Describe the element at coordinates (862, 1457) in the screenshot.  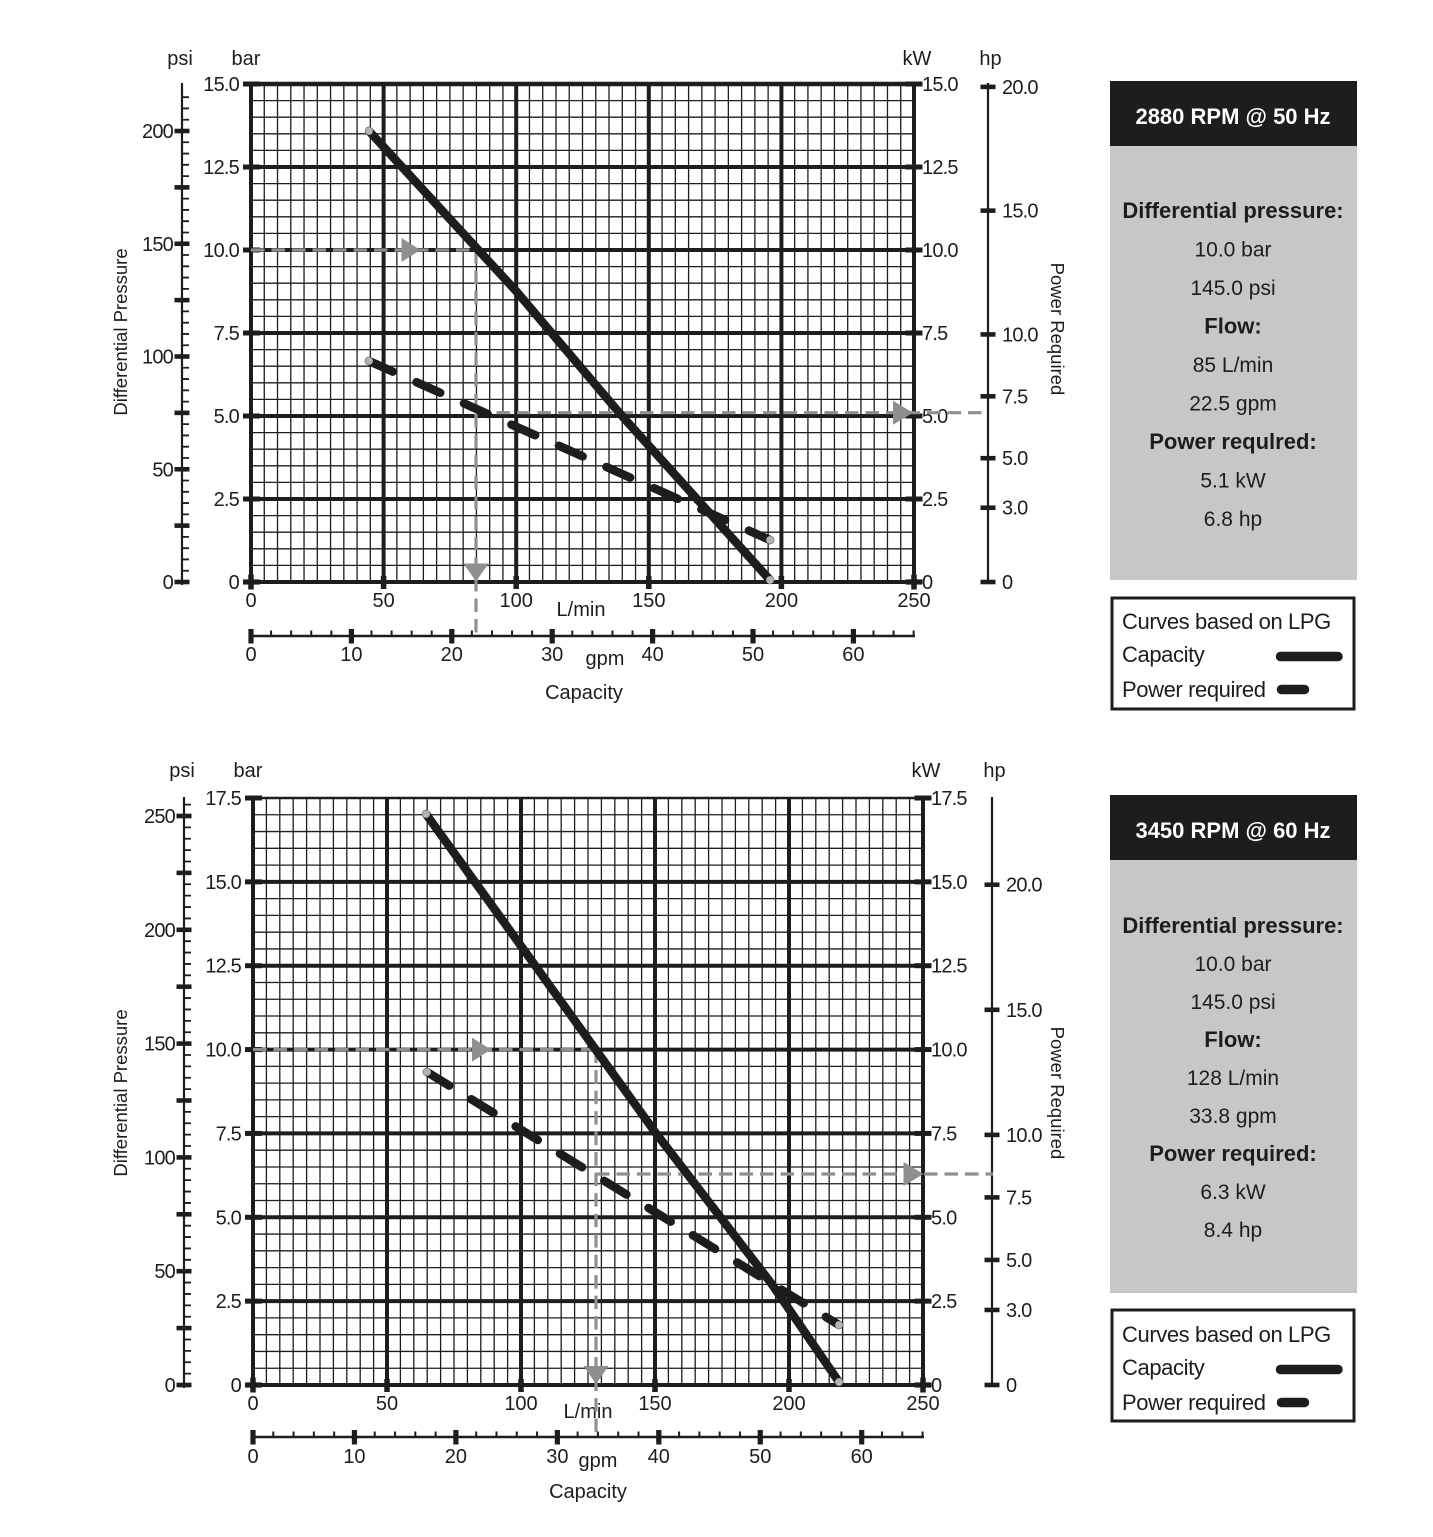
I see `svg-text: 60` at that location.